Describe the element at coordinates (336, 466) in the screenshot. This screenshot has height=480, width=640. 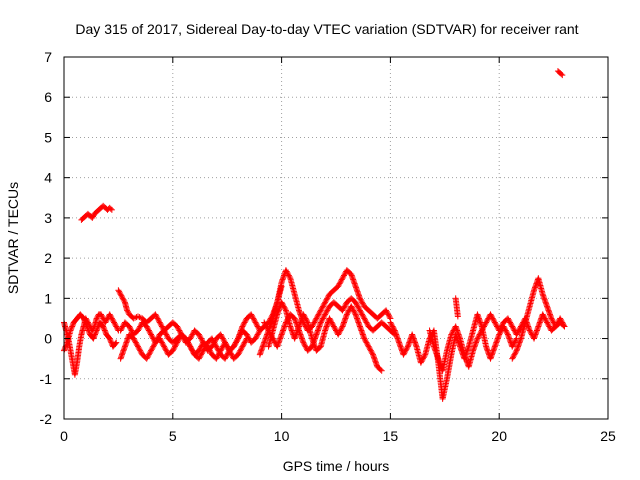
I see `x-axis-label: GPS time / hours` at that location.